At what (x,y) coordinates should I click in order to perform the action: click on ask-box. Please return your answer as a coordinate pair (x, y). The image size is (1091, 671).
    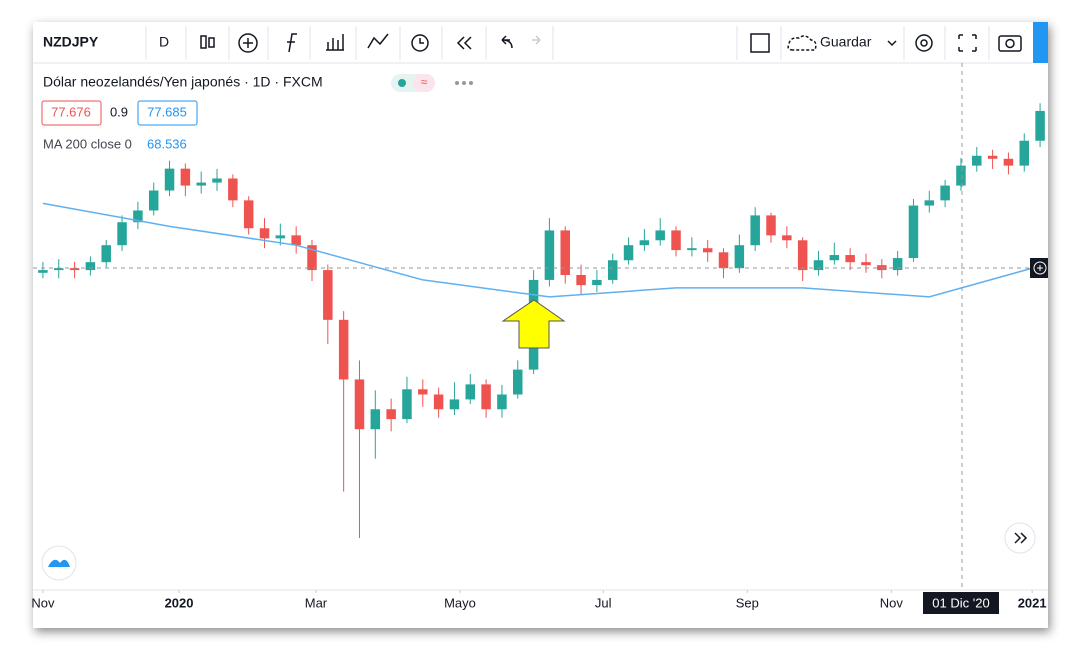
    Looking at the image, I should click on (167, 113).